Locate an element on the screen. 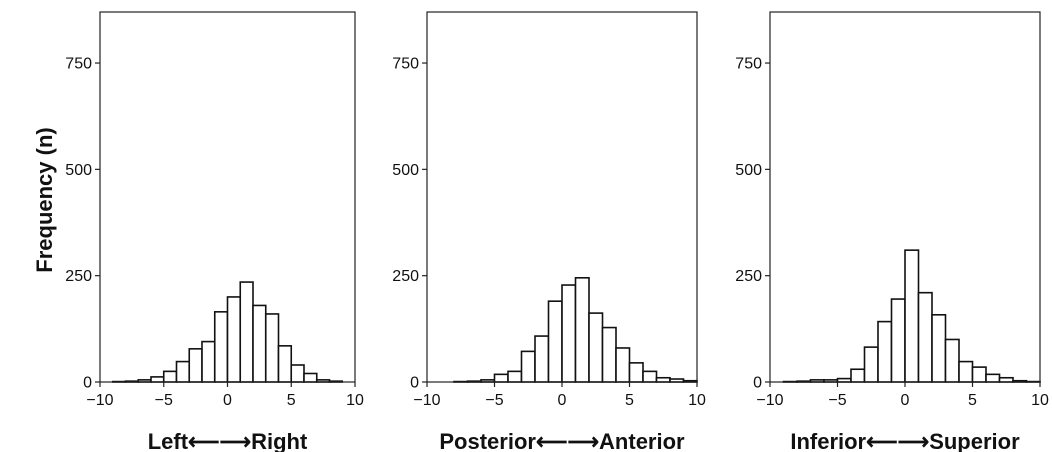 The width and height of the screenshot is (1052, 452). x-axis-title: Posterior⟵⟶Anterior is located at coordinates (562, 440).